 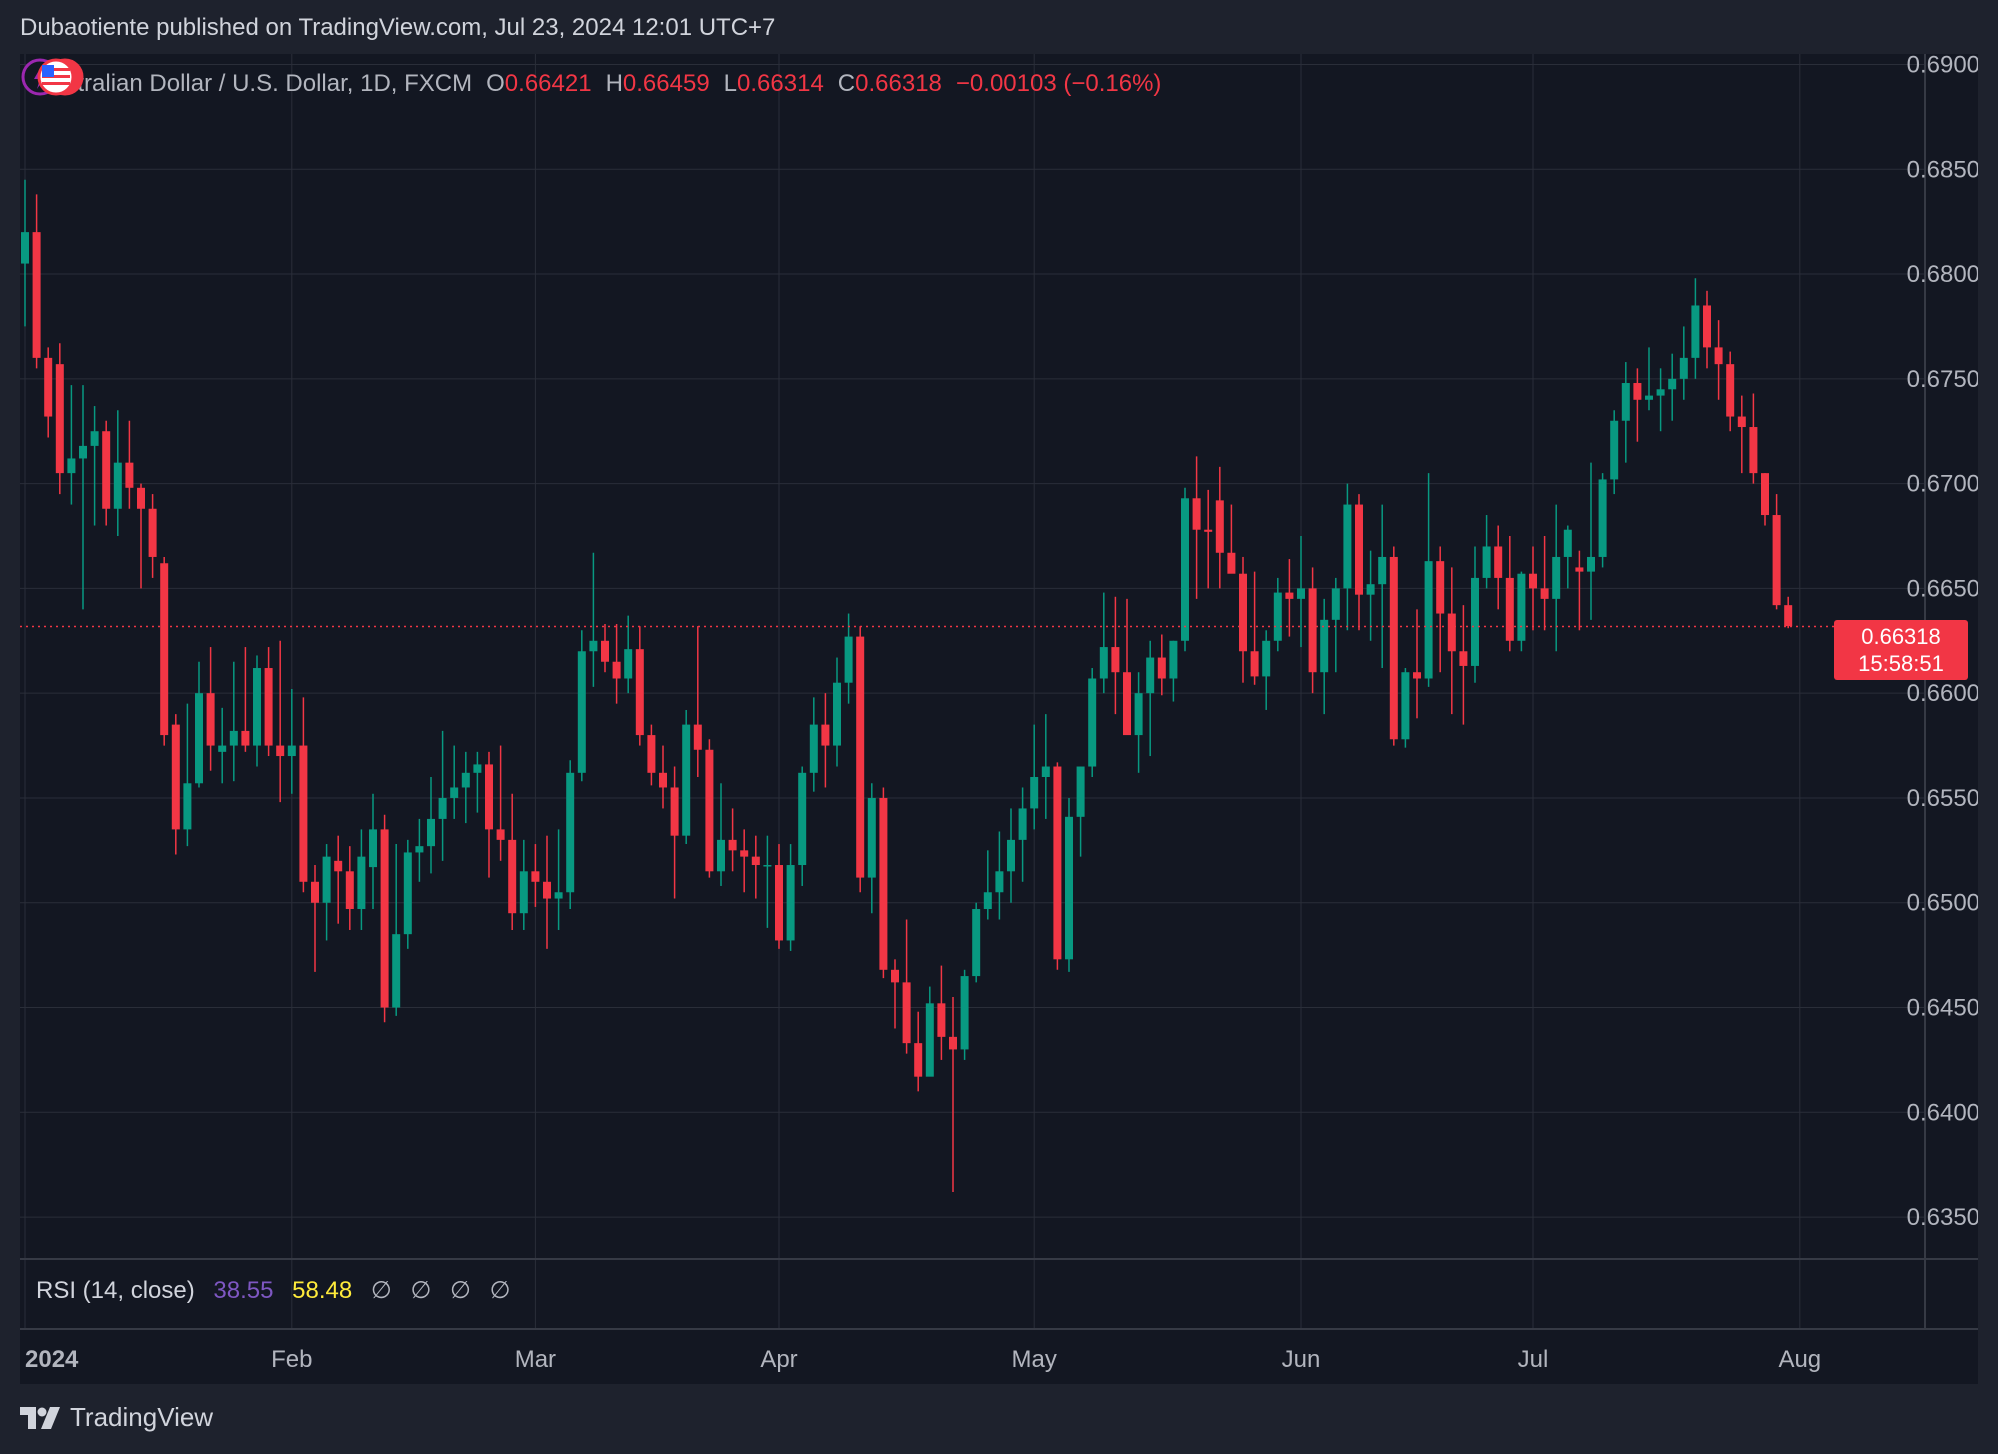 I want to click on time-tick-label: Mar, so click(x=535, y=1359).